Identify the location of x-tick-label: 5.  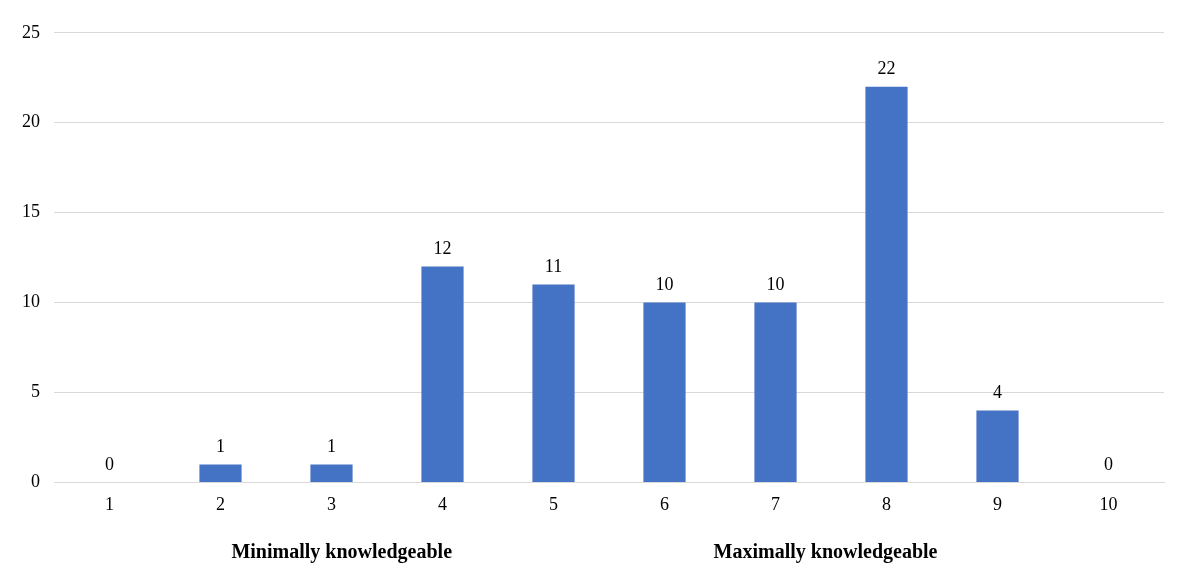
(553, 503).